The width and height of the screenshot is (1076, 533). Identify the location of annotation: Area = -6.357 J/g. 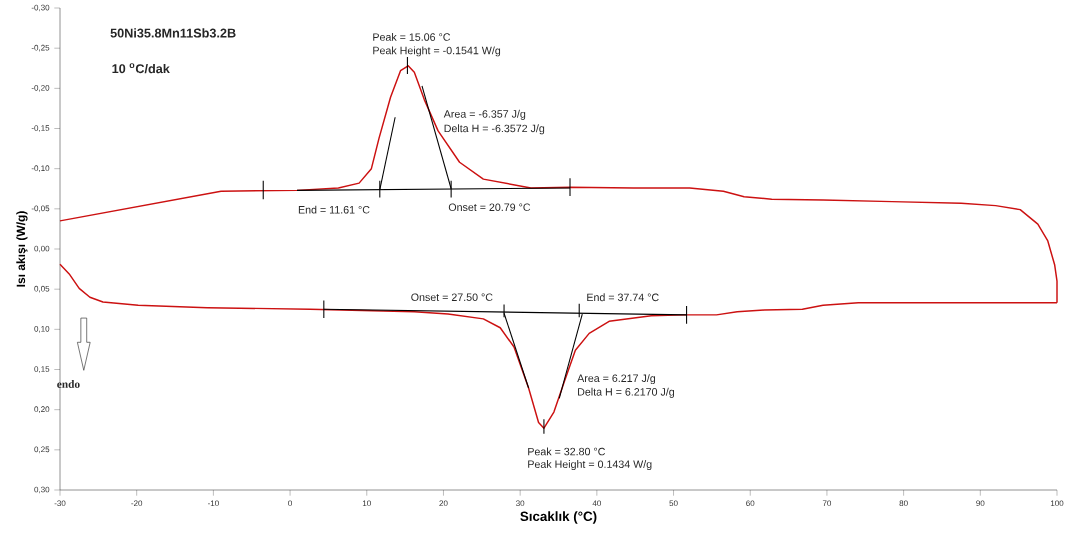
(484, 114).